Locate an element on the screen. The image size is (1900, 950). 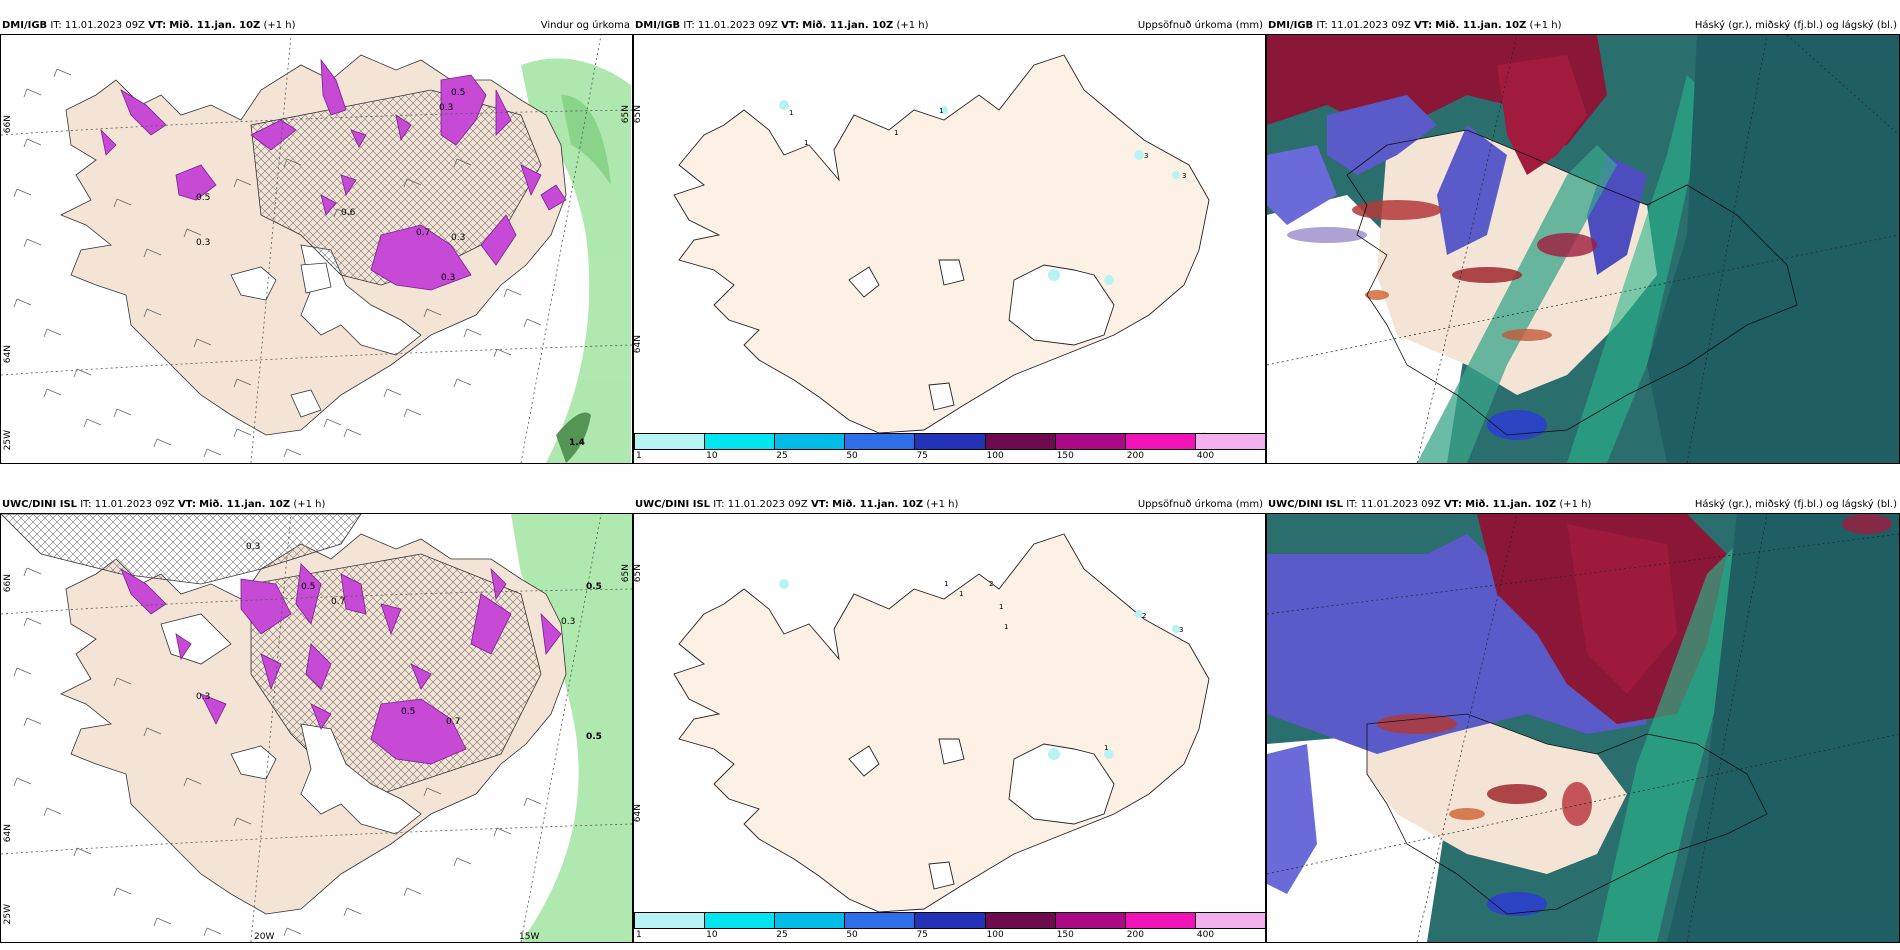
panel-title: Vindur og úrkoma is located at coordinates (585, 25).